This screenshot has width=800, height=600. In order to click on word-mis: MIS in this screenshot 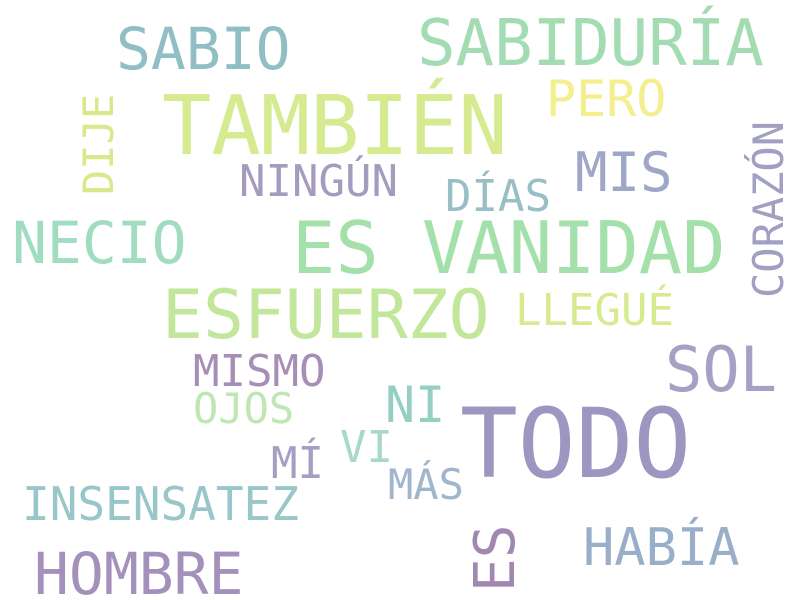, I will do `click(624, 172)`.